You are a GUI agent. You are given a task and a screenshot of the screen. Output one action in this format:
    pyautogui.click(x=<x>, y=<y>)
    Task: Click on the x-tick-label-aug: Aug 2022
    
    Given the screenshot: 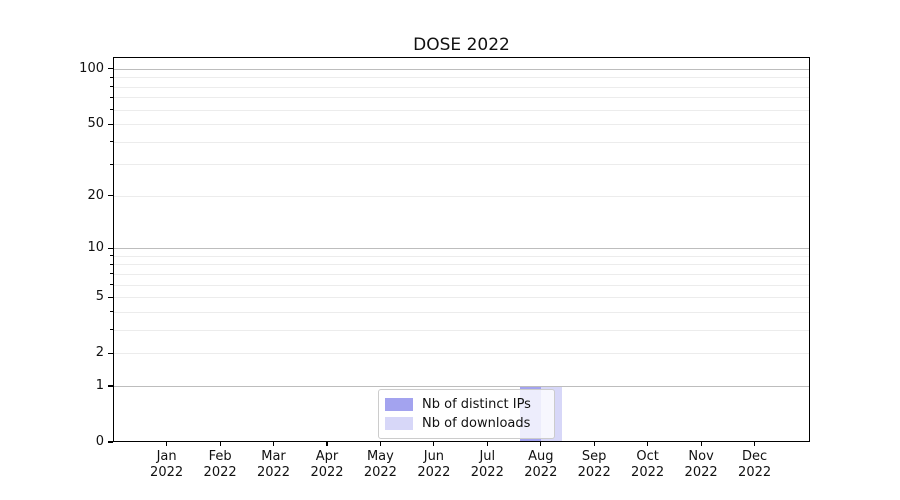 What is the action you would take?
    pyautogui.click(x=541, y=464)
    